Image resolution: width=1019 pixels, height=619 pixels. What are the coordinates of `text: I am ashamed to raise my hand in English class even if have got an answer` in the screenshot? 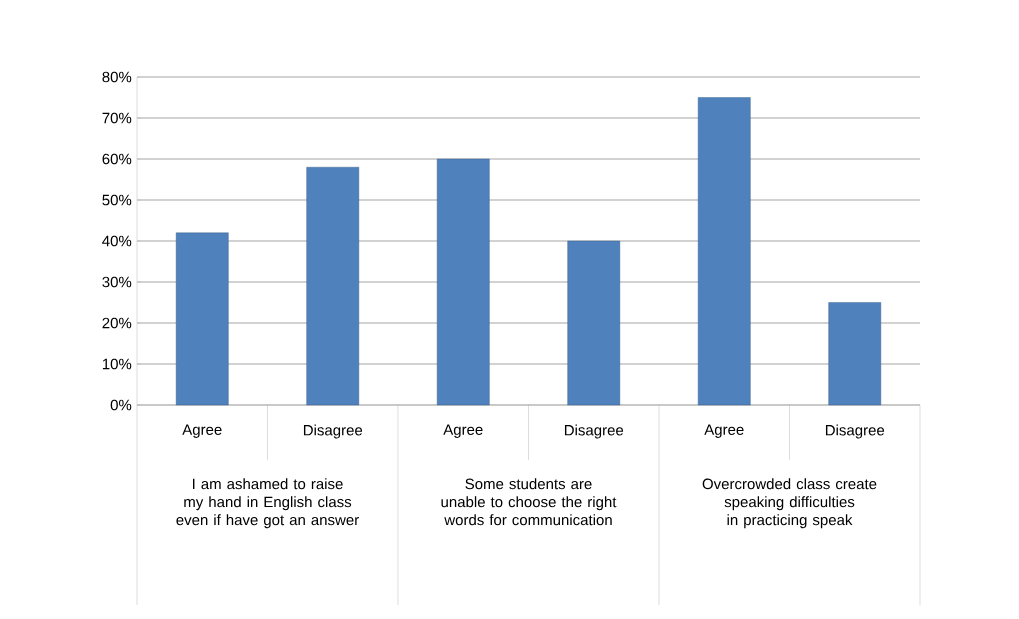 It's located at (267, 503).